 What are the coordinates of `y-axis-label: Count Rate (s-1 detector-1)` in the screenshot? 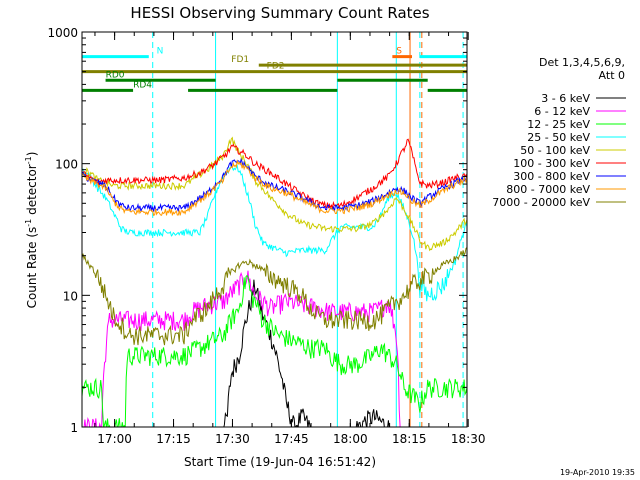 It's located at (31, 230).